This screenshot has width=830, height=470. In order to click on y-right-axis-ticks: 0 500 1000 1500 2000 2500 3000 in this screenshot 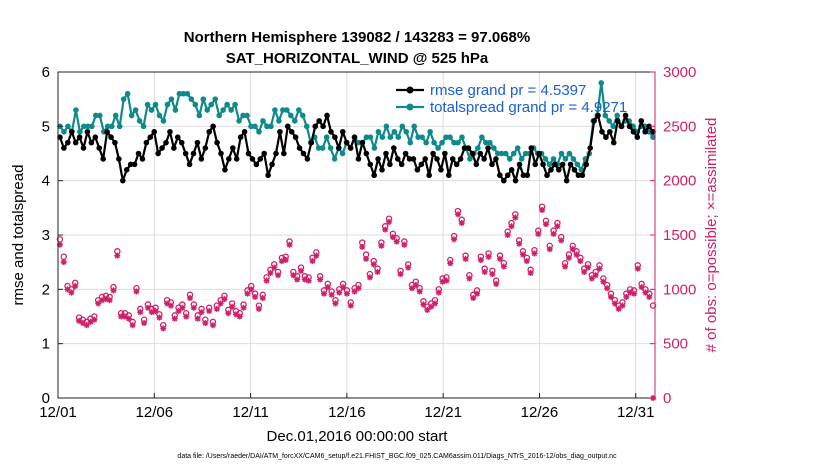, I will do `click(673, 235)`.